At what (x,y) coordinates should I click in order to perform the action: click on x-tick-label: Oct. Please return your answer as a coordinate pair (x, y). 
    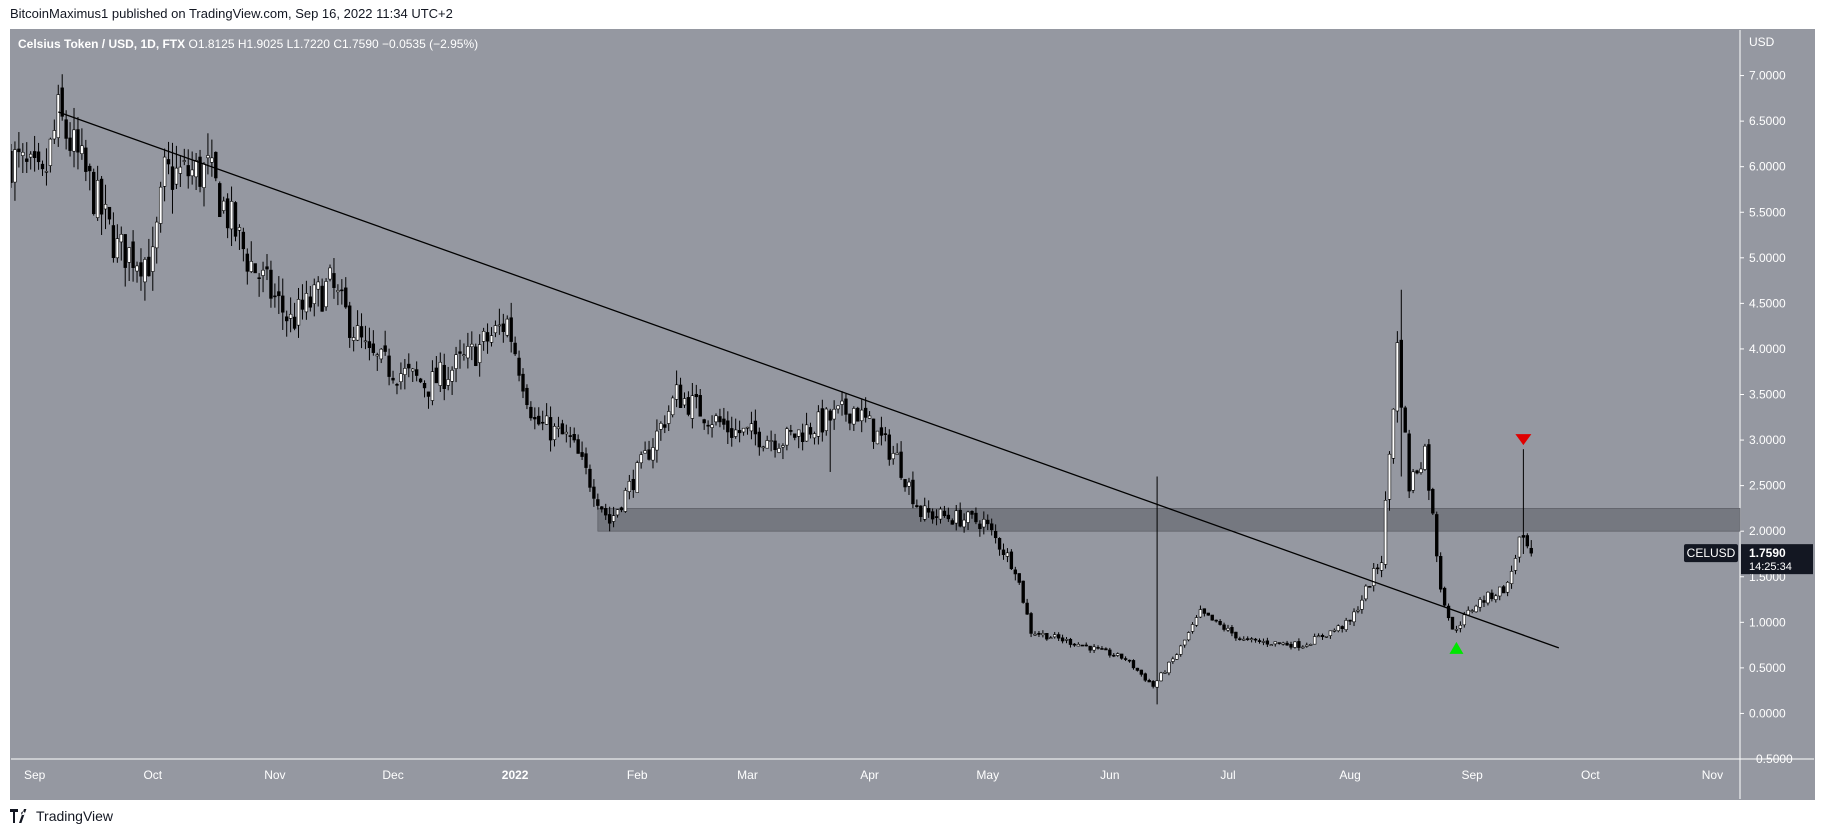
    Looking at the image, I should click on (1590, 775).